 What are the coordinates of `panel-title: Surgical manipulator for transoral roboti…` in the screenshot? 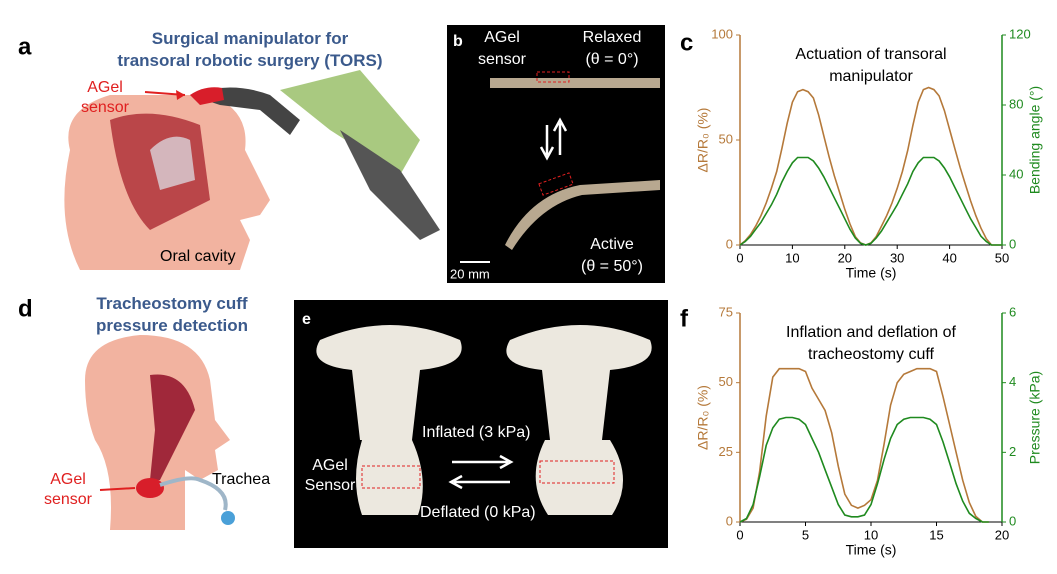 It's located at (249, 49).